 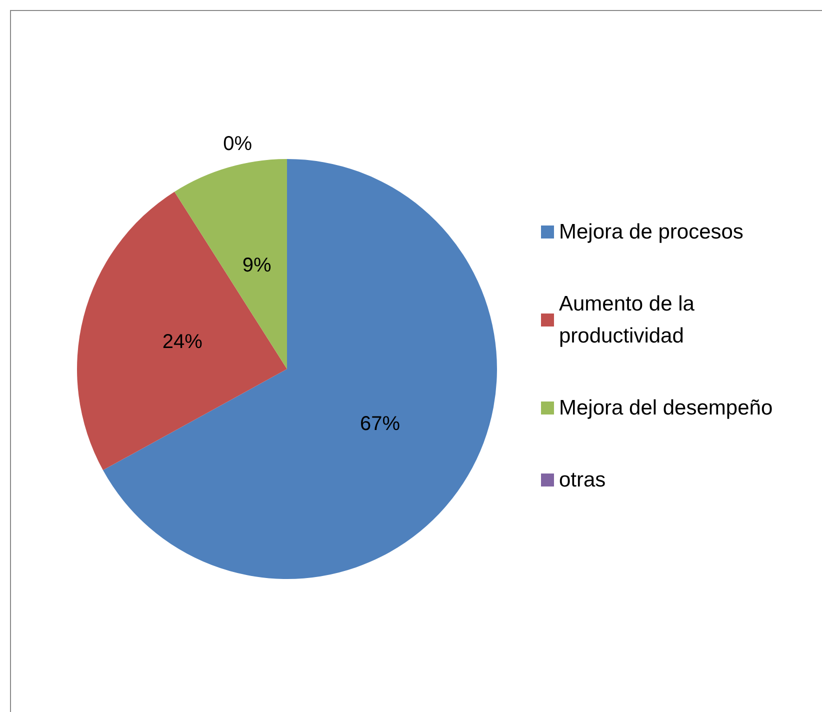 What do you see at coordinates (582, 480) in the screenshot?
I see `legend-label: otras` at bounding box center [582, 480].